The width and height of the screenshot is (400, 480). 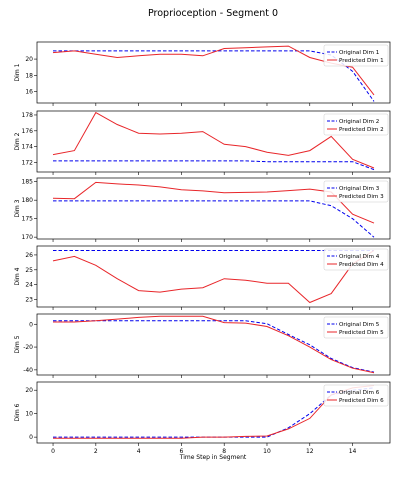 I want to click on legend-entry: Original Dim 6, so click(x=359, y=393).